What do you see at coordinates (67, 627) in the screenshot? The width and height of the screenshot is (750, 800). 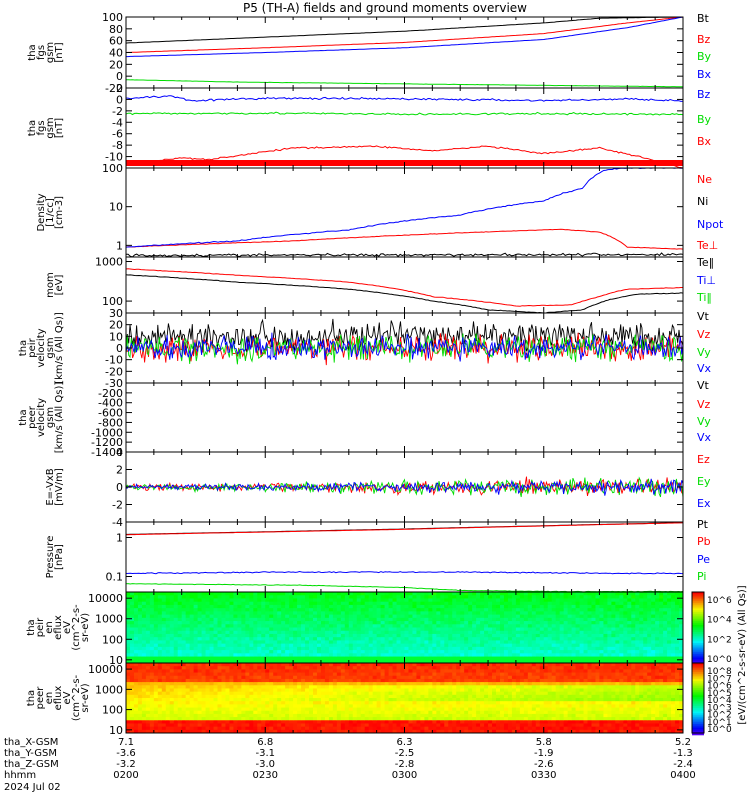 I see `ylabel-line: eV` at bounding box center [67, 627].